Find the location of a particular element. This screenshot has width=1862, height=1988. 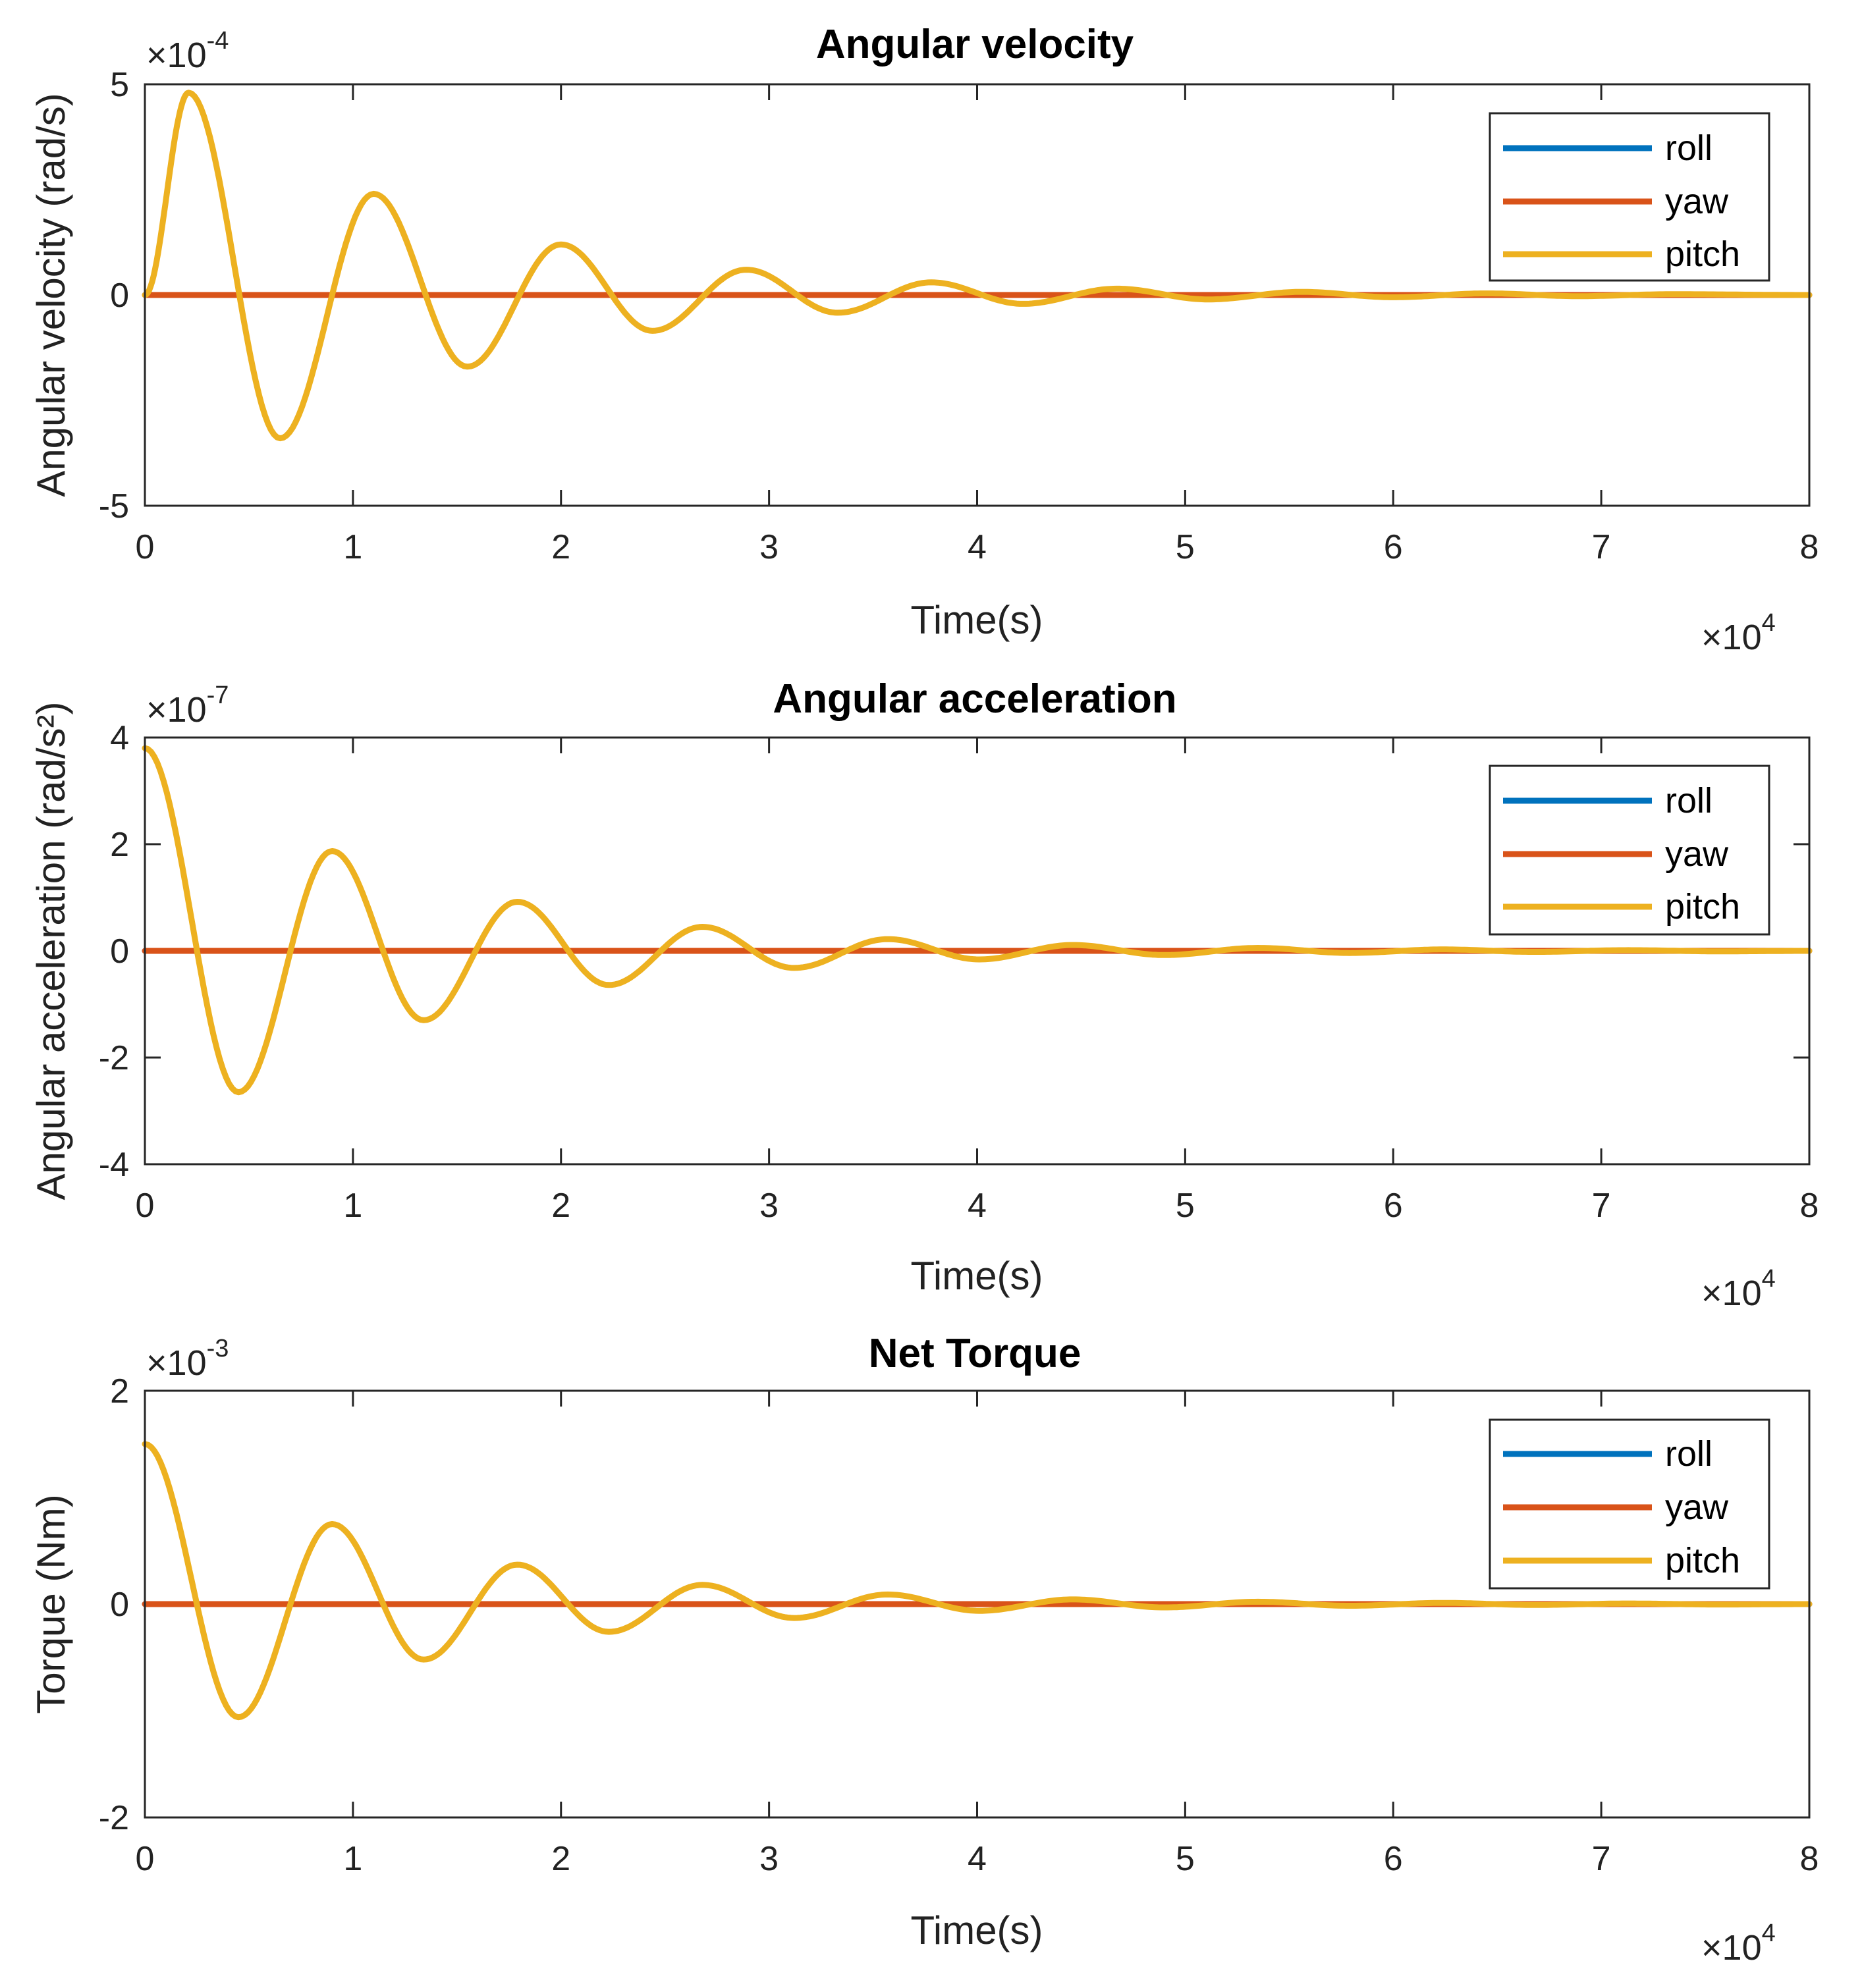

series-line-pitch is located at coordinates (977, 1581).